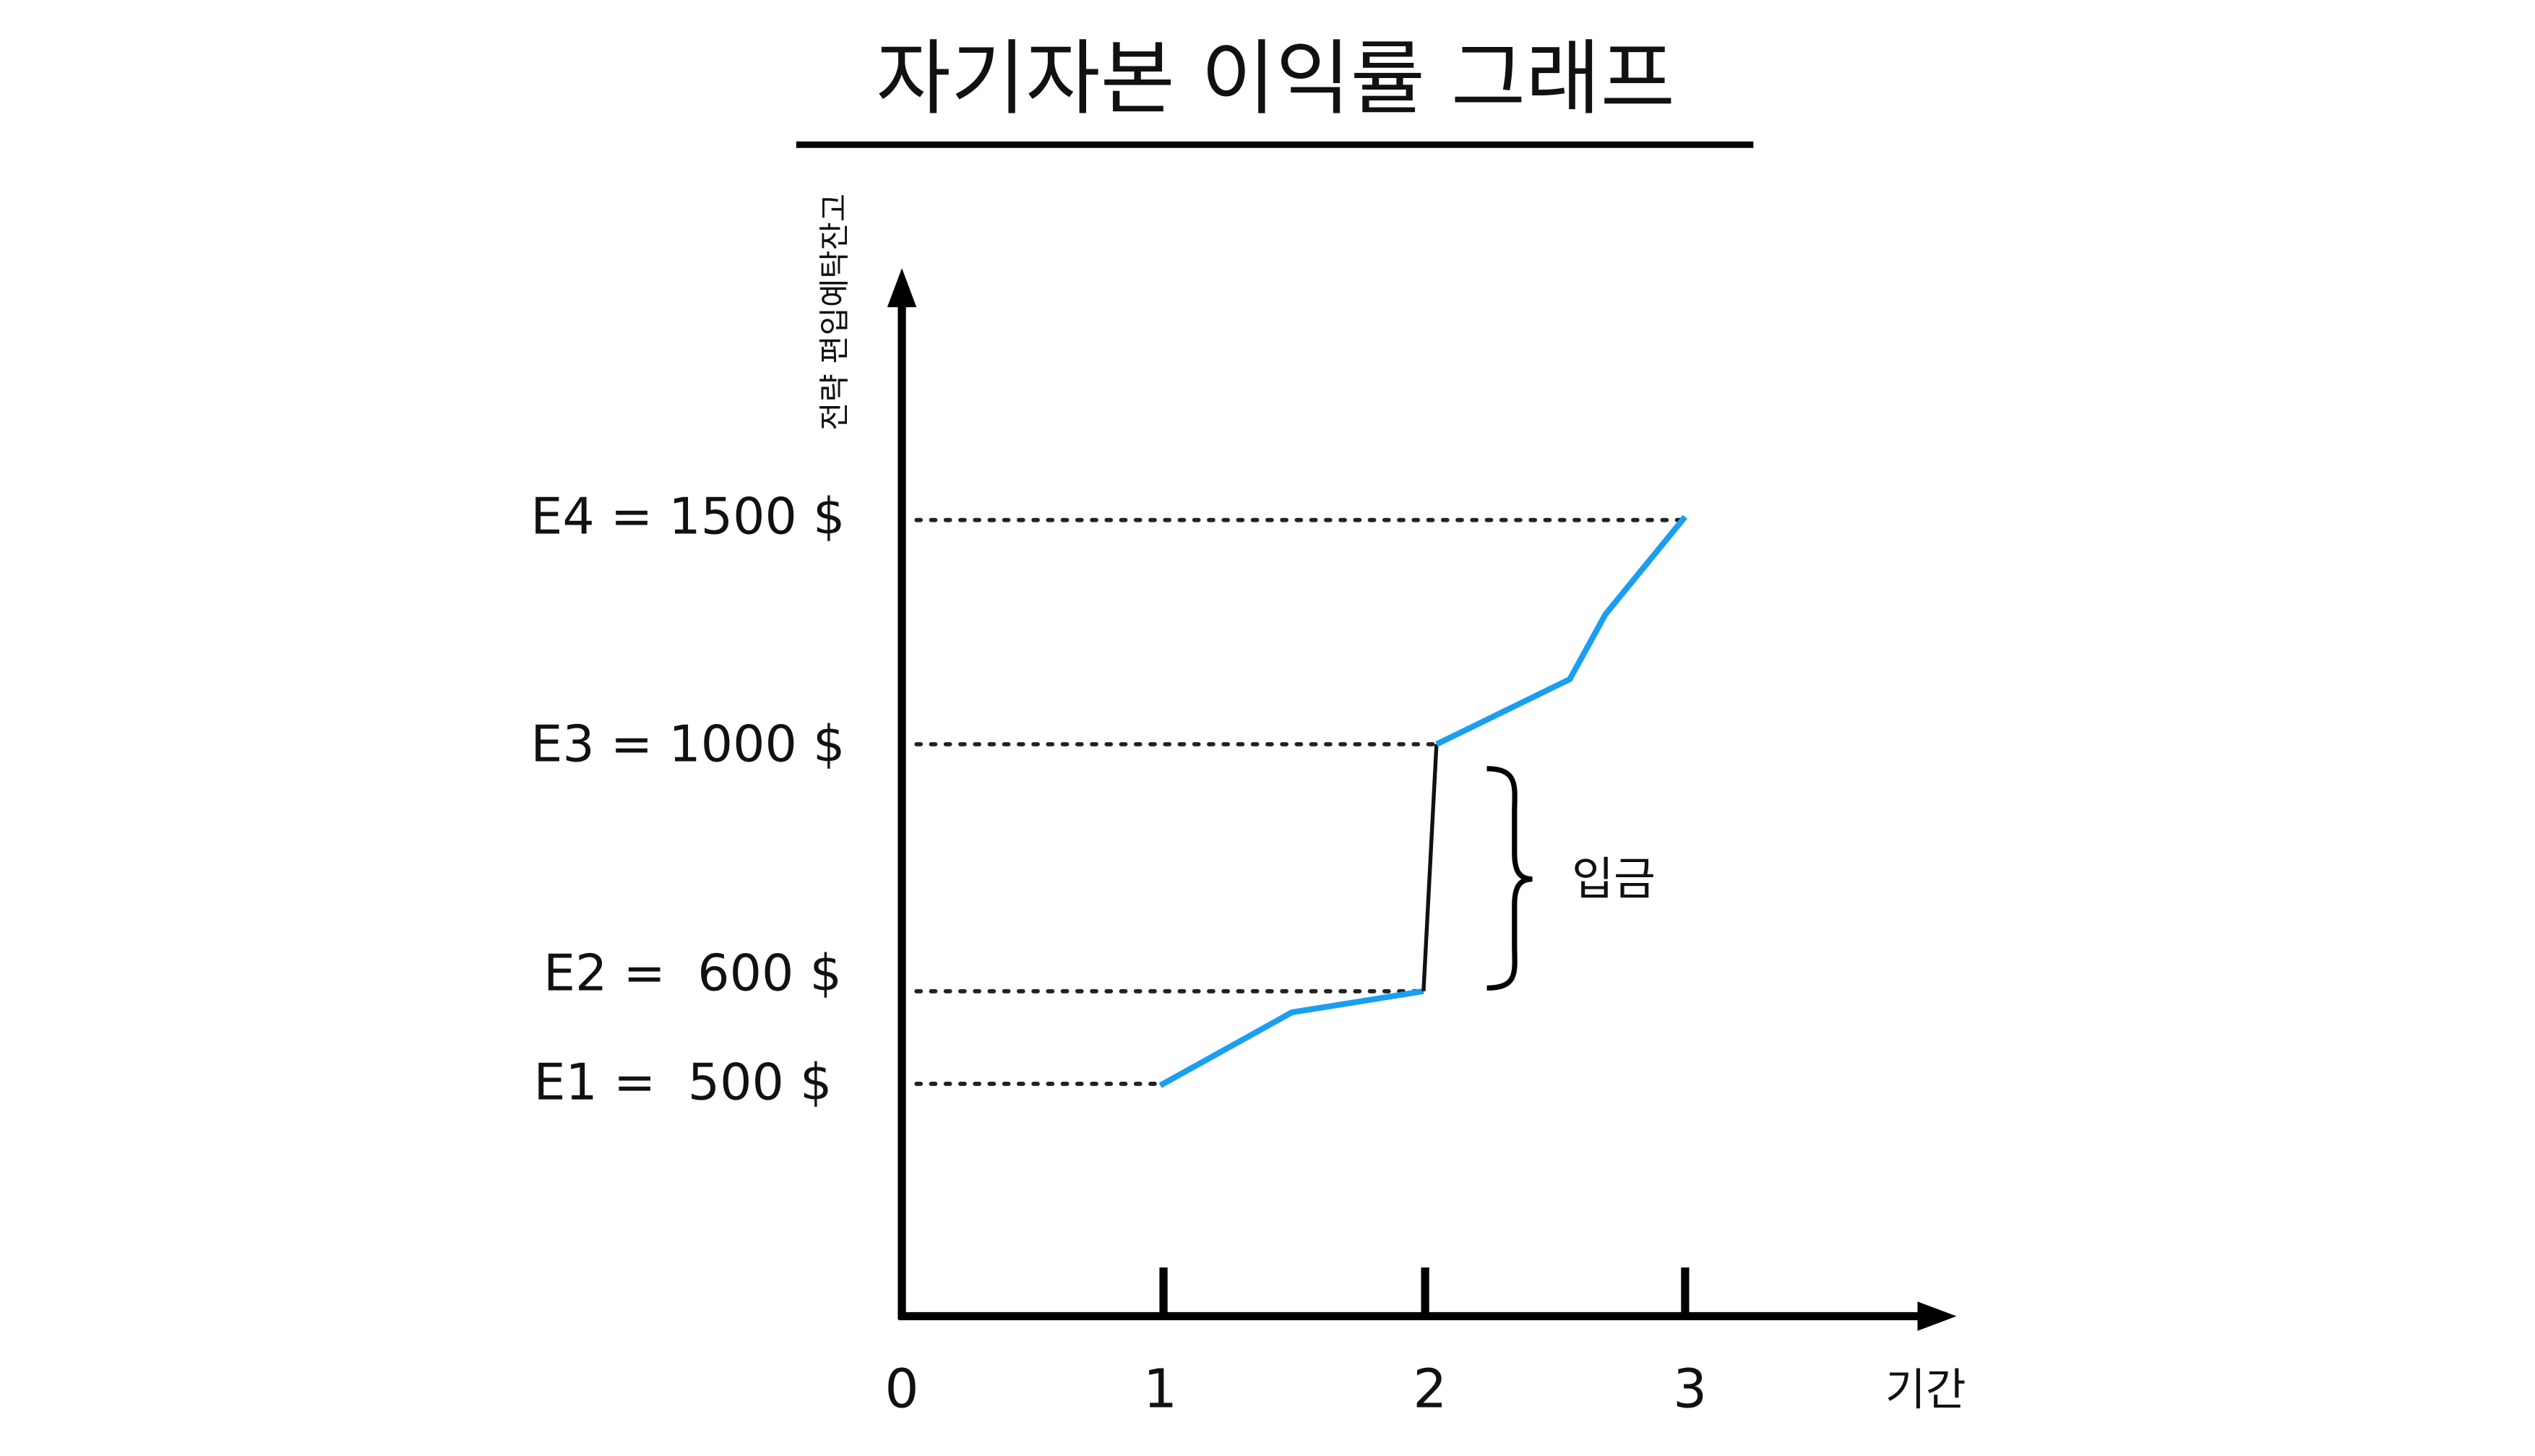  What do you see at coordinates (692, 973) in the screenshot?
I see `level-label: E2 = 600 $` at bounding box center [692, 973].